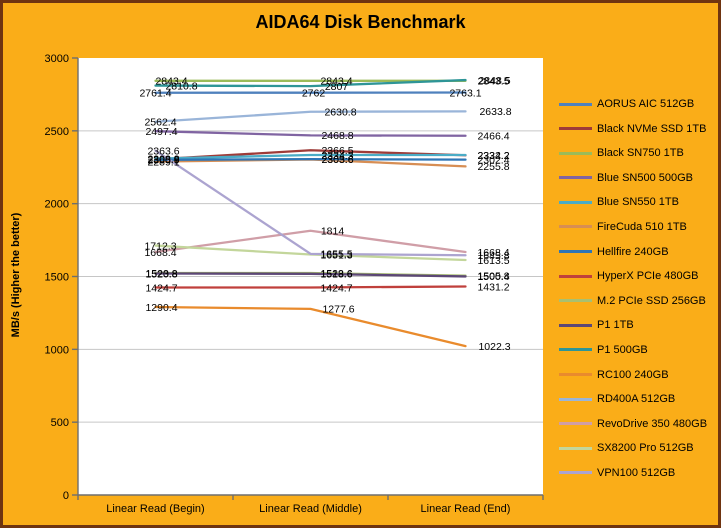  I want to click on legend-swatch-revodrive-350-480gb, so click(575, 424).